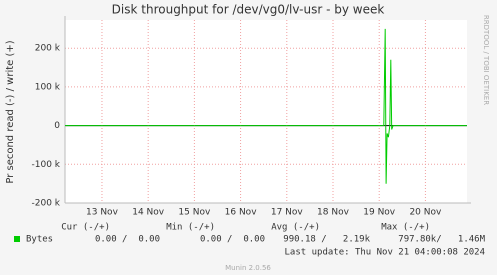  Describe the element at coordinates (10, 111) in the screenshot. I see `y-axis-label: Pr second read (-) / write (+)` at that location.